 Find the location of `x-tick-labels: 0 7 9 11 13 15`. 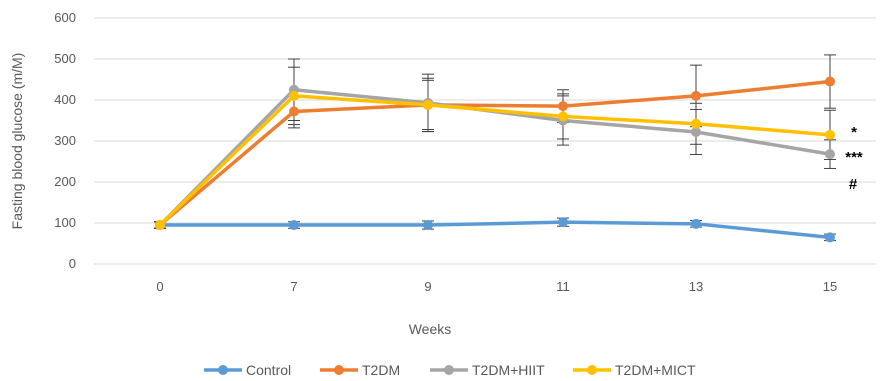

x-tick-labels: 0 7 9 11 13 15 is located at coordinates (496, 286).